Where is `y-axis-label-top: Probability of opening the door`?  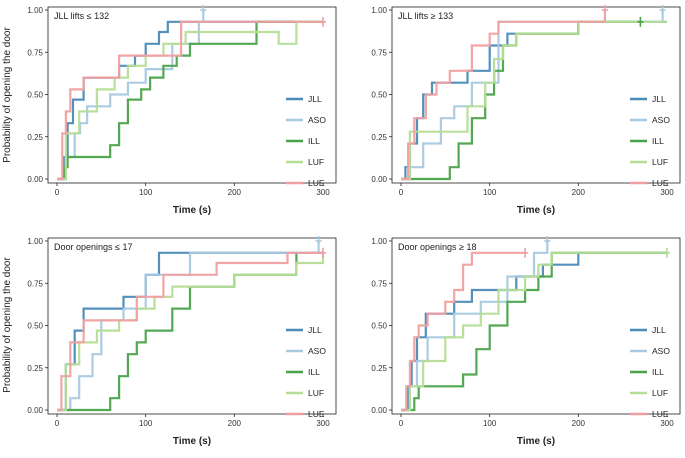 y-axis-label-top: Probability of opening the door is located at coordinates (7, 95).